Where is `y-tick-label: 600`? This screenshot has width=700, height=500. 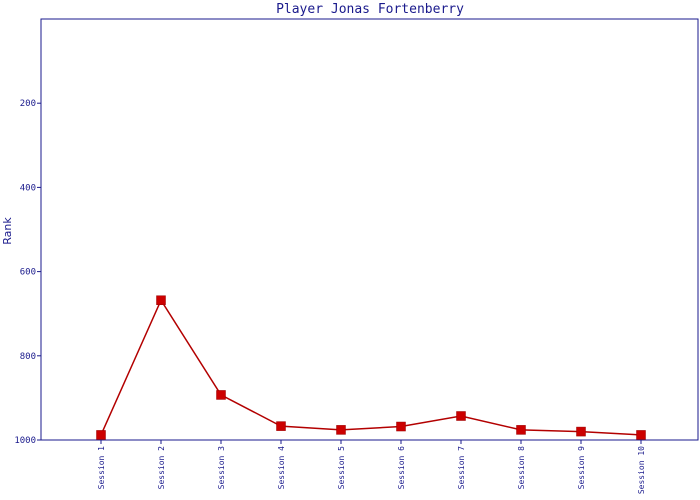
y-tick-label: 600 is located at coordinates (28, 273).